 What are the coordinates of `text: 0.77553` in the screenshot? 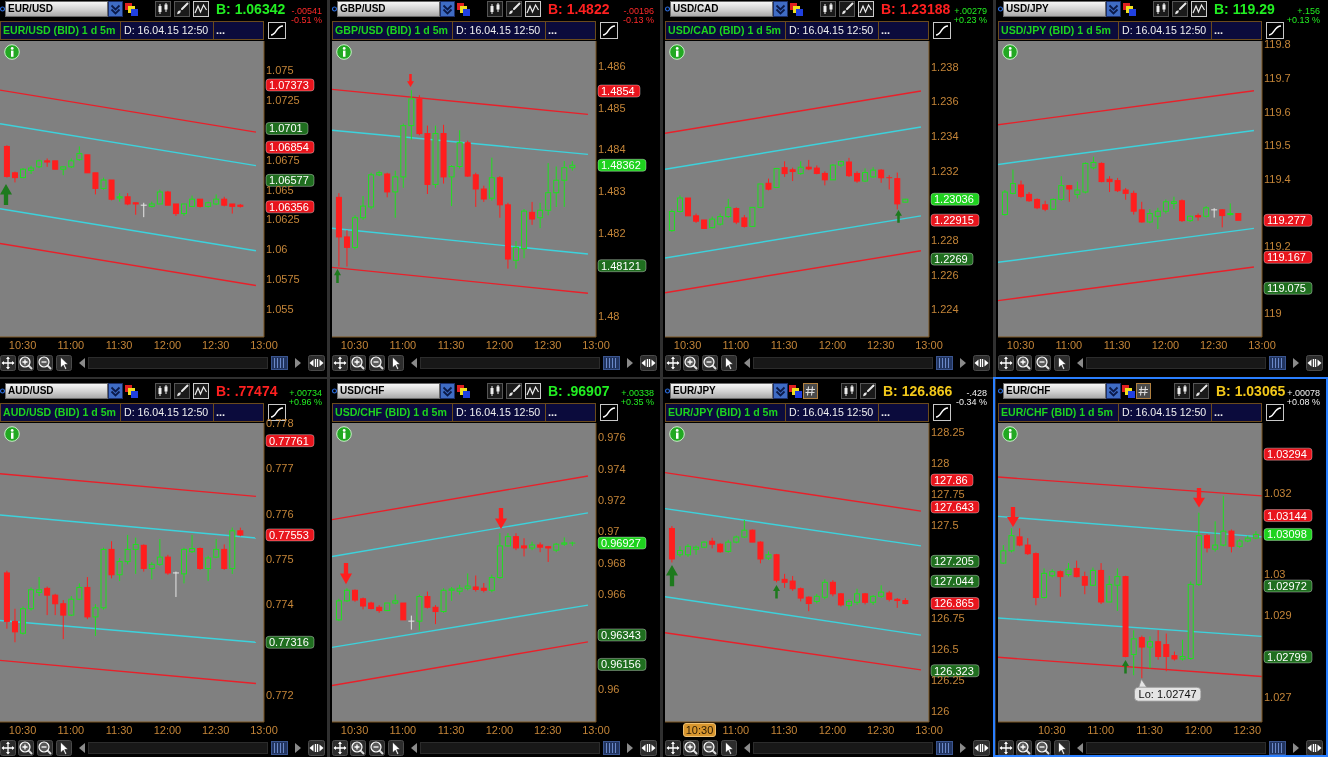 It's located at (289, 534).